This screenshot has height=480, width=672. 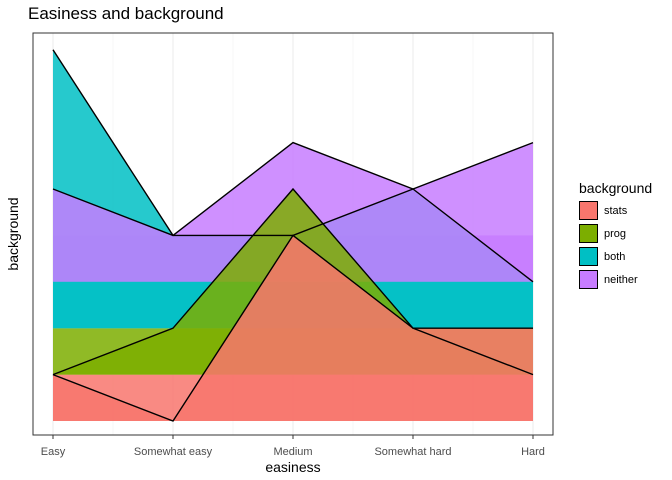 I want to click on x-tick-label: Hard, so click(x=533, y=452).